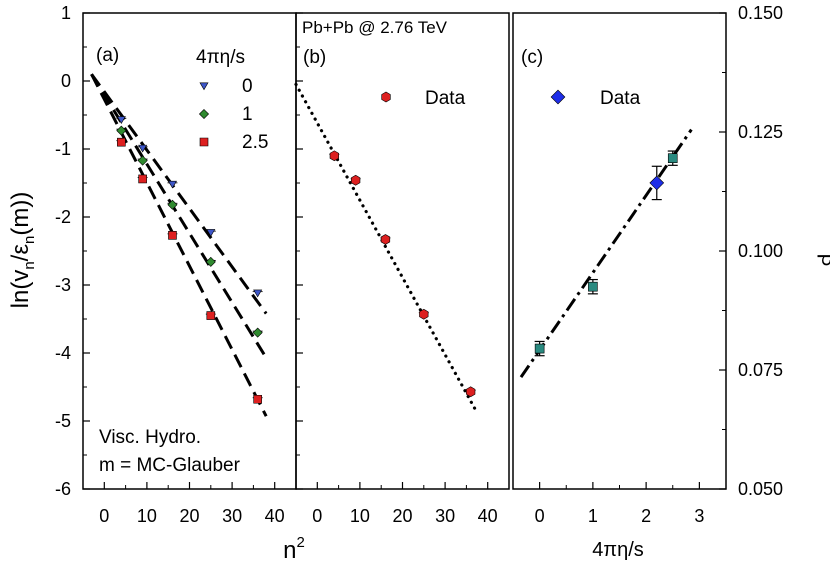  What do you see at coordinates (29, 240) in the screenshot?
I see `ylabel-sub-2: n` at bounding box center [29, 240].